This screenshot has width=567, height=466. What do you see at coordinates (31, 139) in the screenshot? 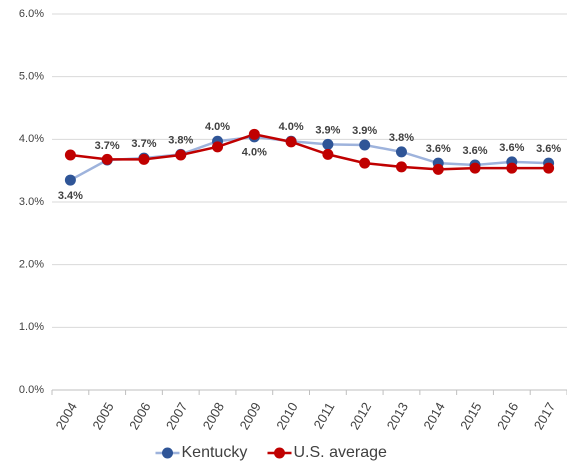
I see `y-tick-label: 4.0%` at bounding box center [31, 139].